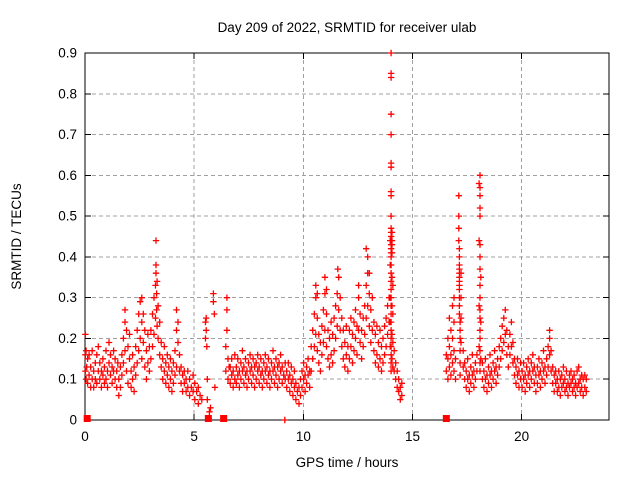 This screenshot has height=480, width=640. I want to click on y-tick-label: 0.8, so click(67, 93).